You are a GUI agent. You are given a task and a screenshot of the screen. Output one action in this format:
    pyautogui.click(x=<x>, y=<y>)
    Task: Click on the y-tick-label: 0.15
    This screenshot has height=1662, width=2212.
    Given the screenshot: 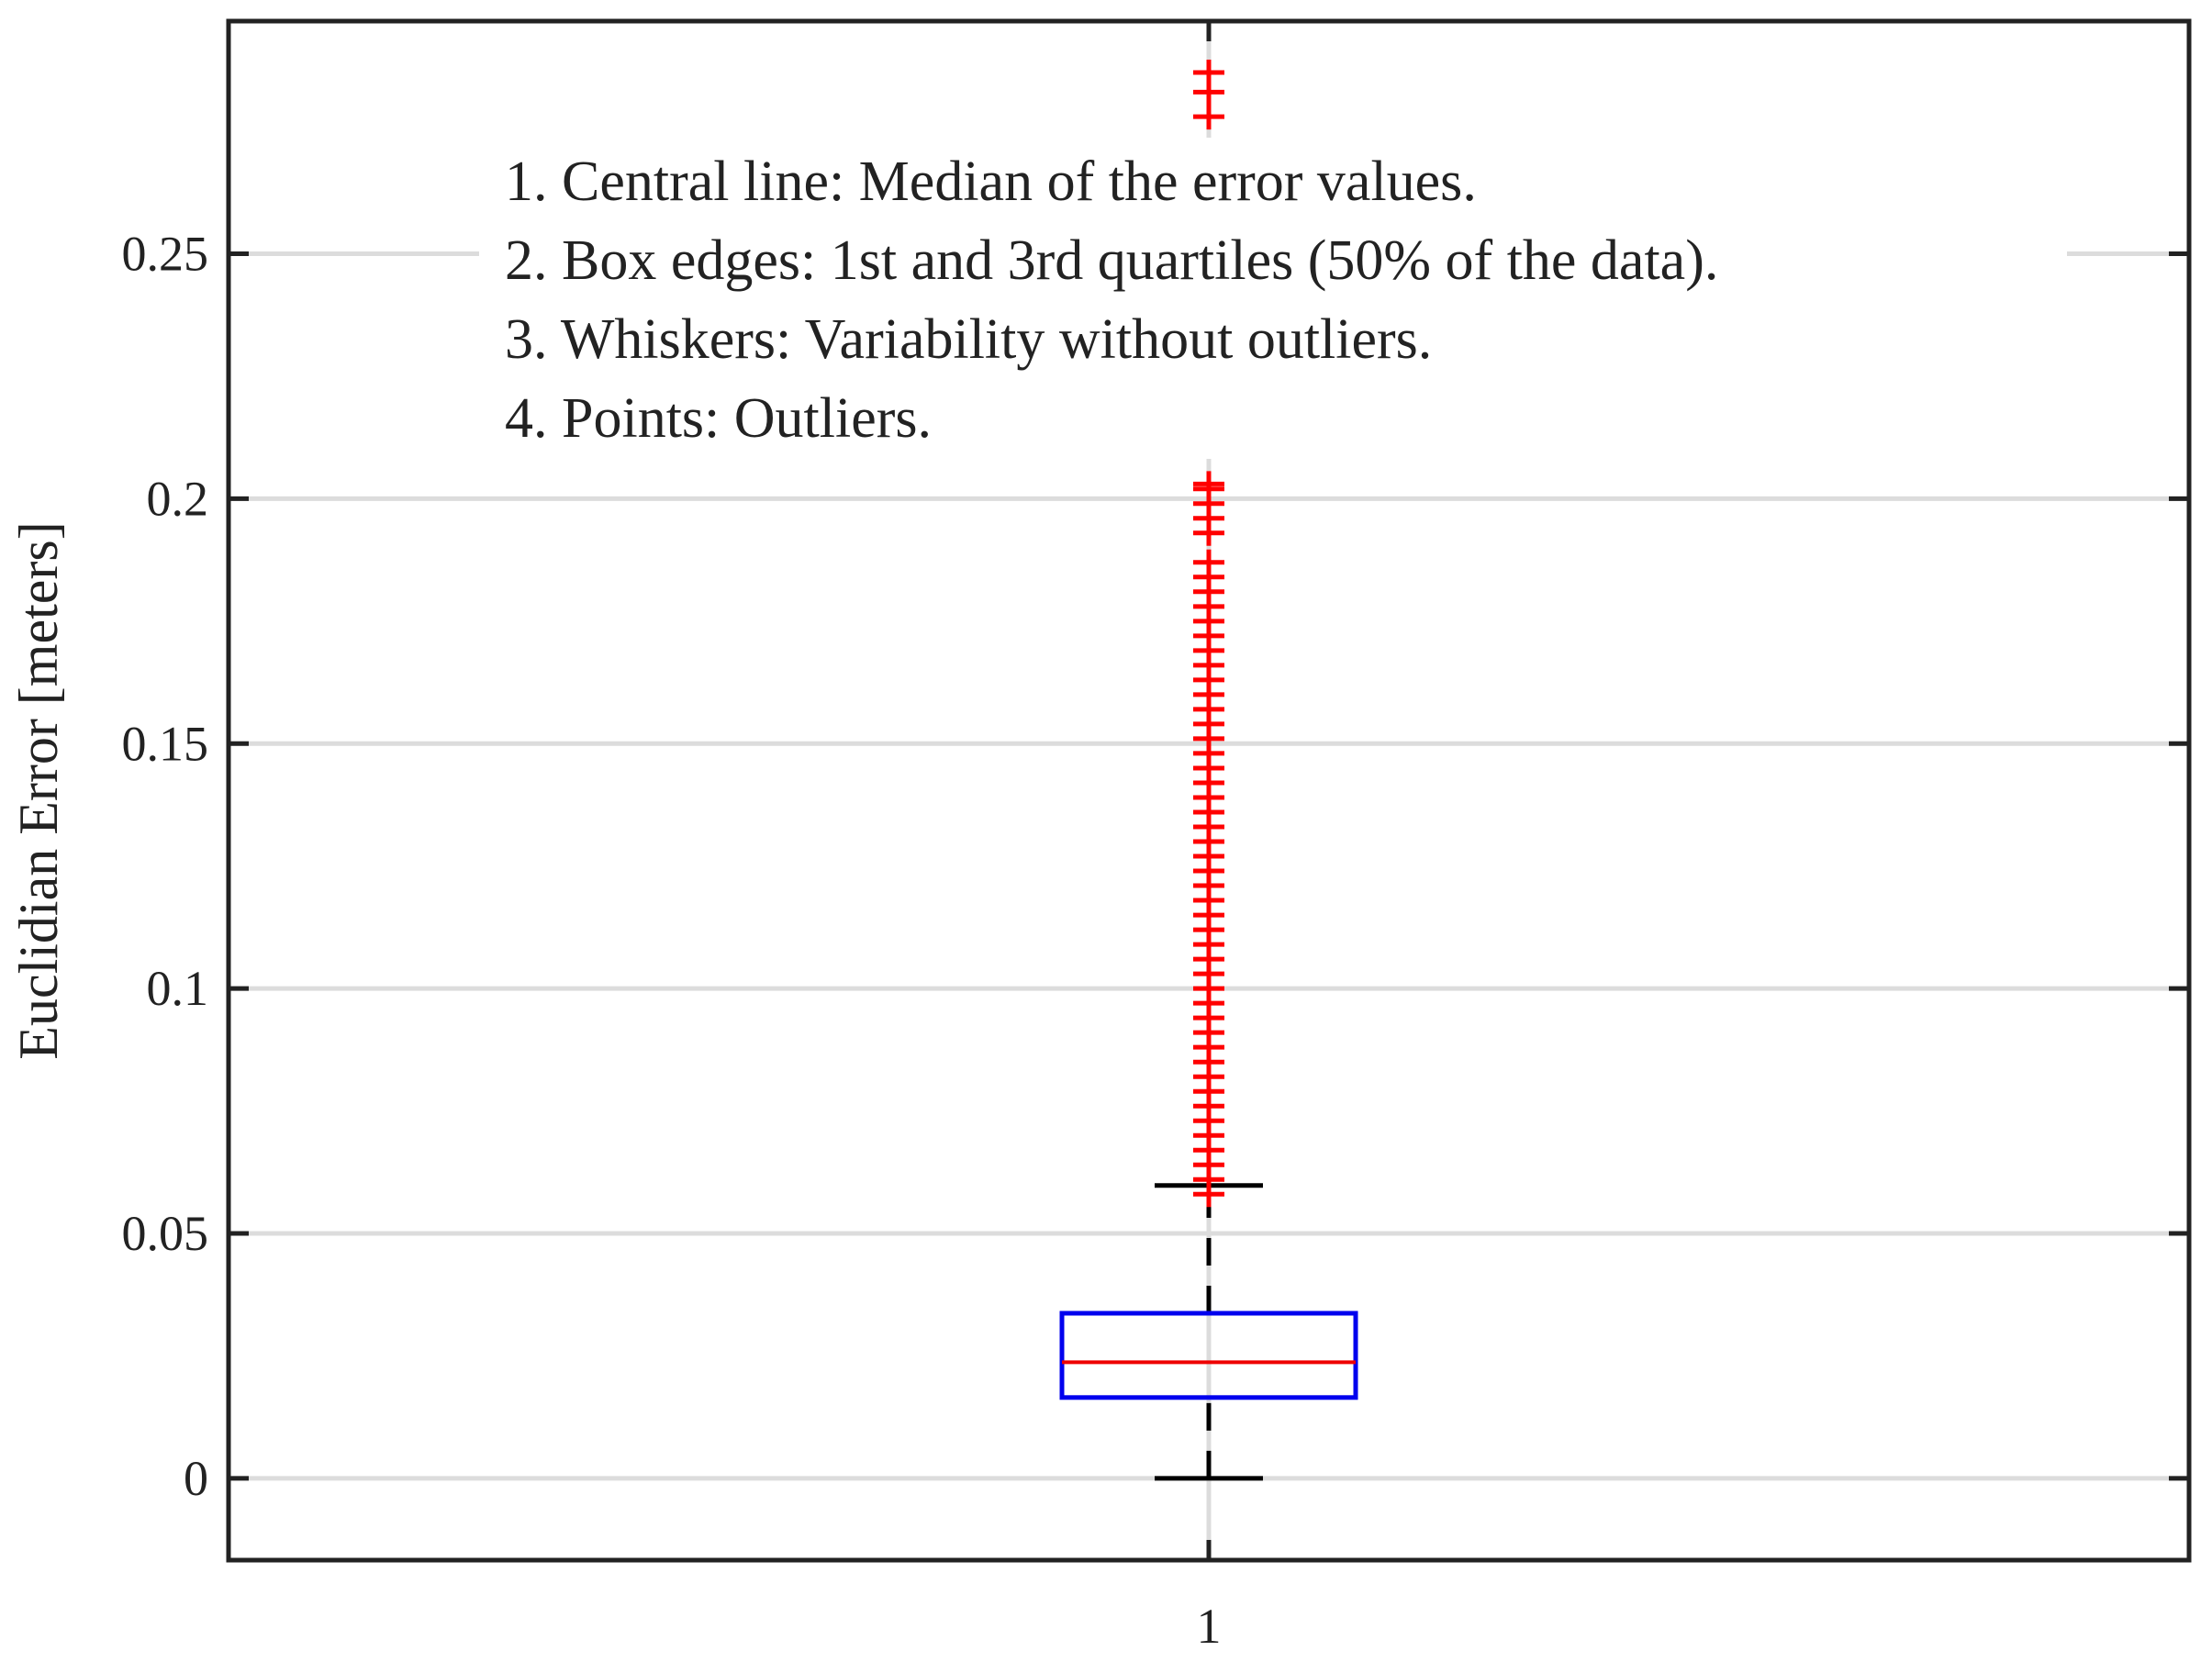 What is the action you would take?
    pyautogui.click(x=165, y=743)
    